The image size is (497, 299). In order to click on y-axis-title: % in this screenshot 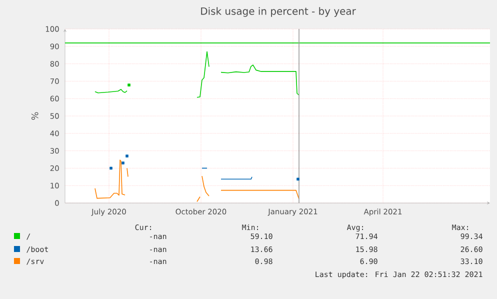, I will do `click(34, 116)`.